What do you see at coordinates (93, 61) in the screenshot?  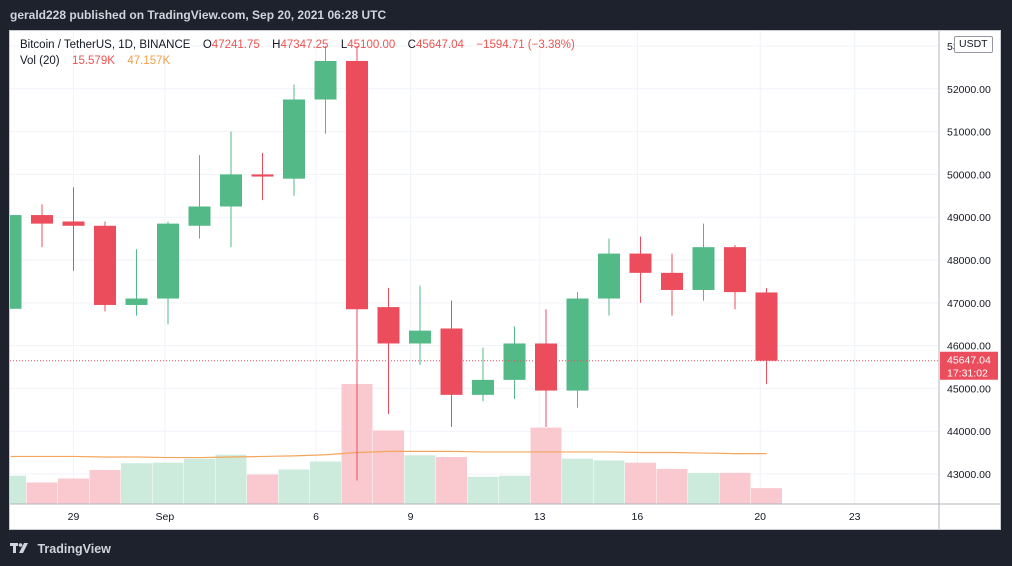 I see `volume-value: 15.579K` at bounding box center [93, 61].